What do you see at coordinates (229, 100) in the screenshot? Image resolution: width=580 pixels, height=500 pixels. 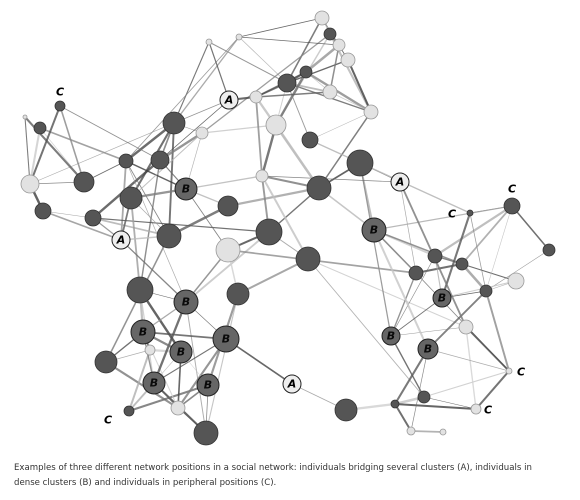 I see `node-label: A` at bounding box center [229, 100].